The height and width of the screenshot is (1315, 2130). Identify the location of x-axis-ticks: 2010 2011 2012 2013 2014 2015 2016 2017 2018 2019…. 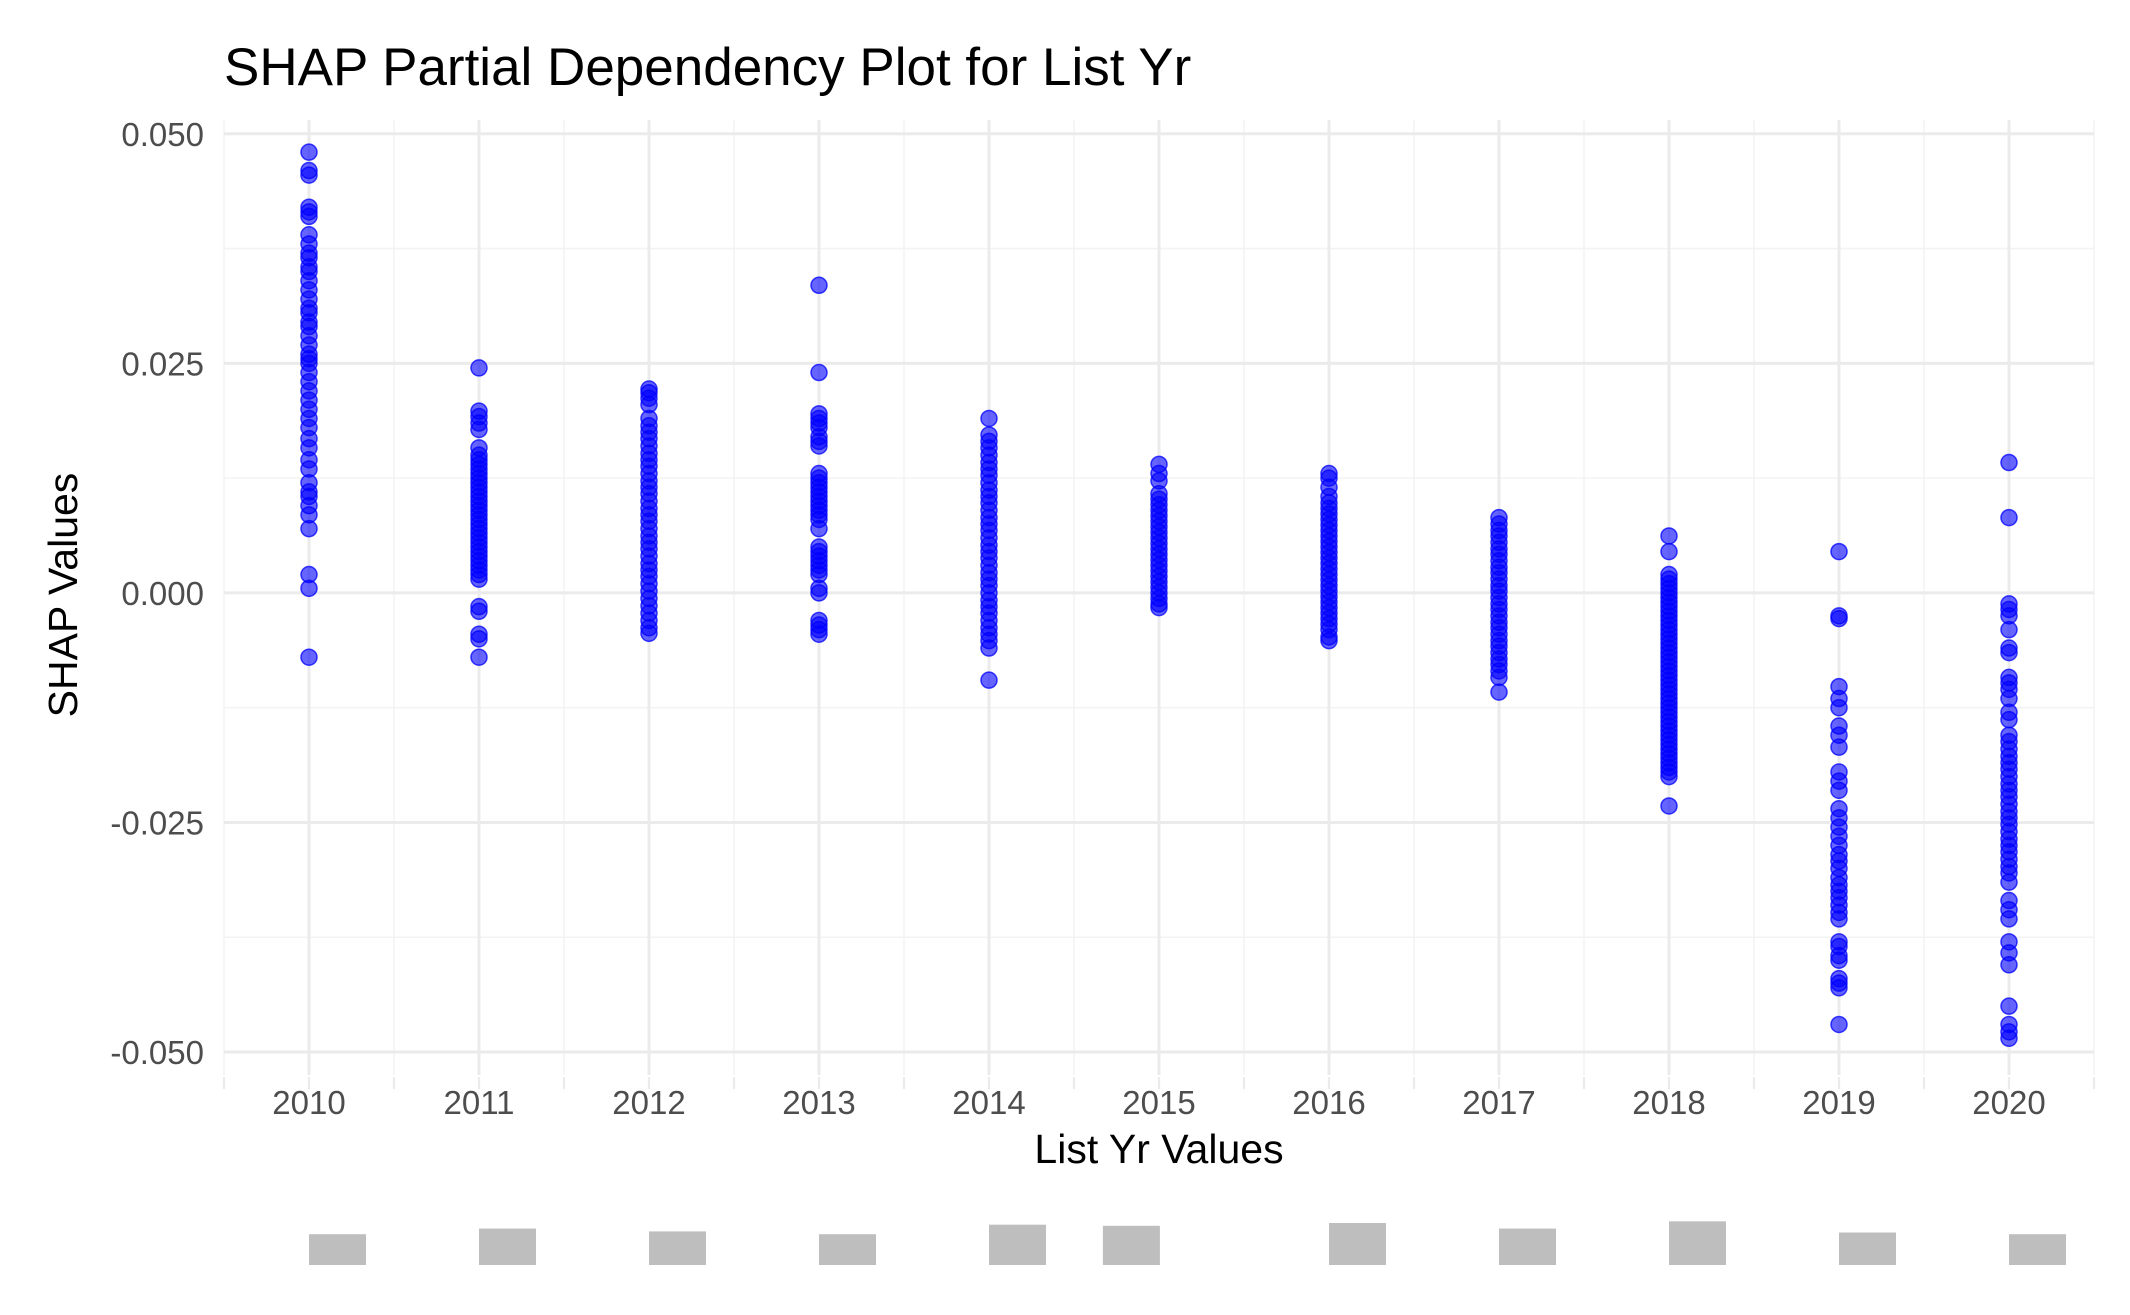
(1159, 1099).